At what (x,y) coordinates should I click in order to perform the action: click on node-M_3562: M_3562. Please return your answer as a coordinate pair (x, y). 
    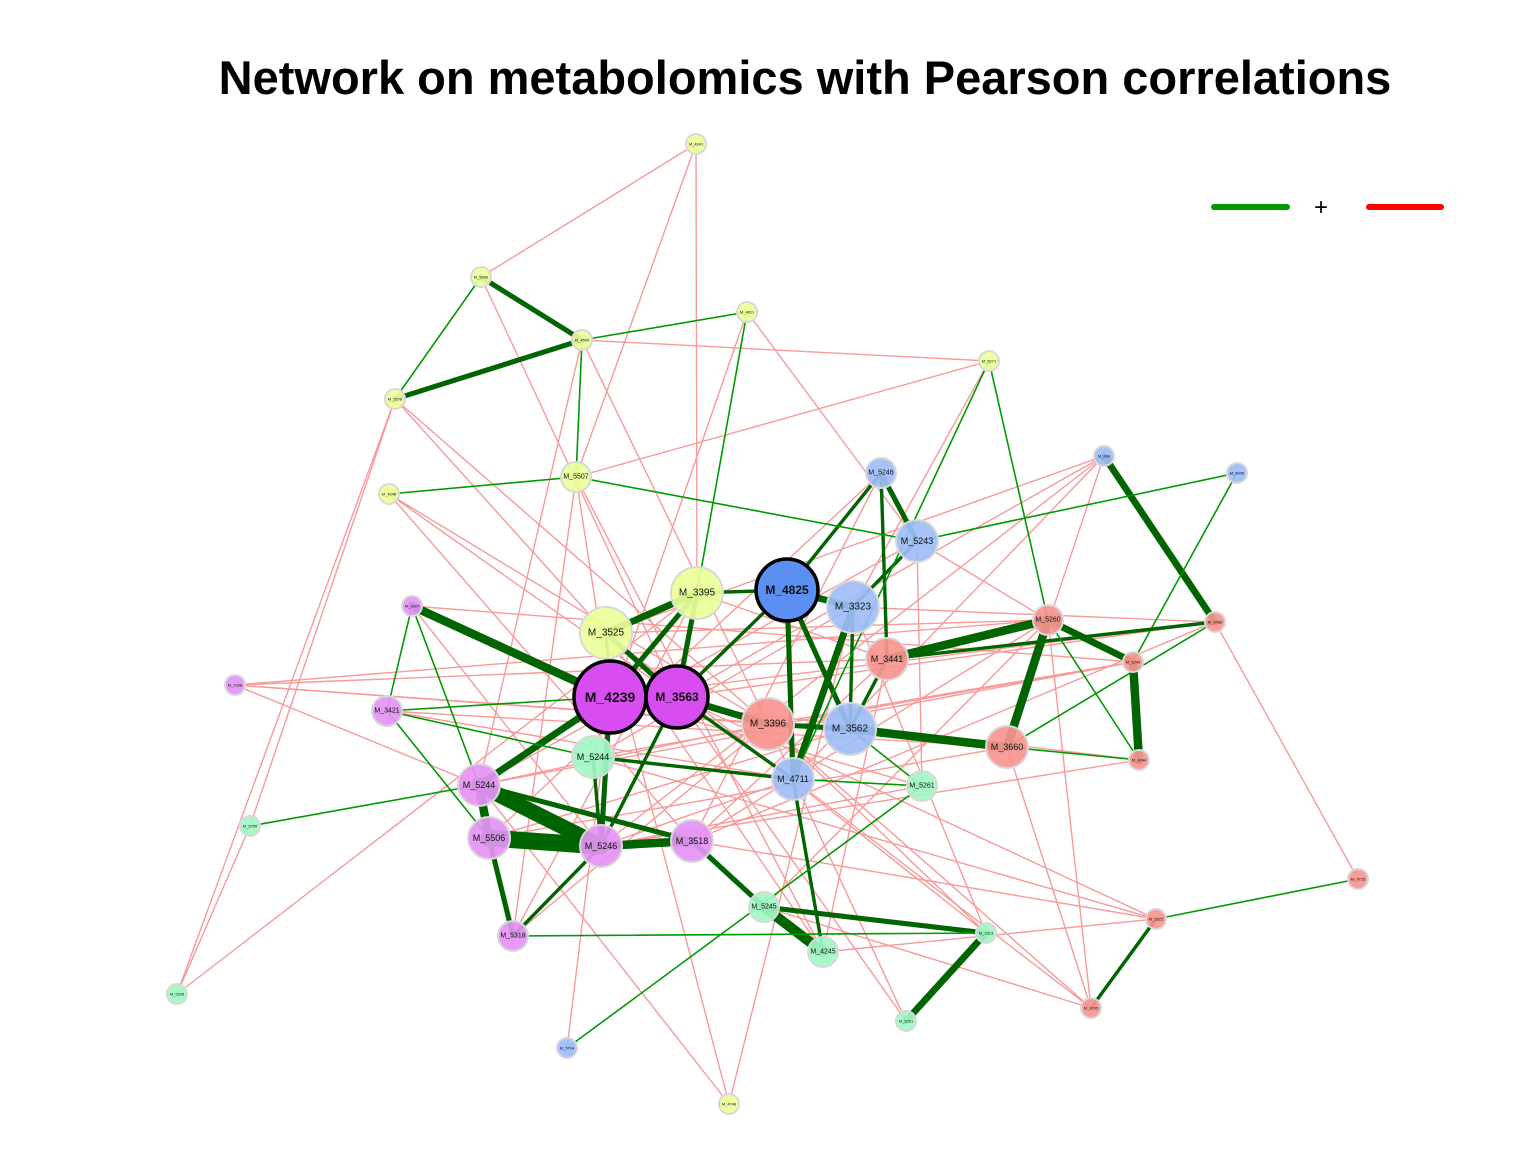
    Looking at the image, I should click on (850, 729).